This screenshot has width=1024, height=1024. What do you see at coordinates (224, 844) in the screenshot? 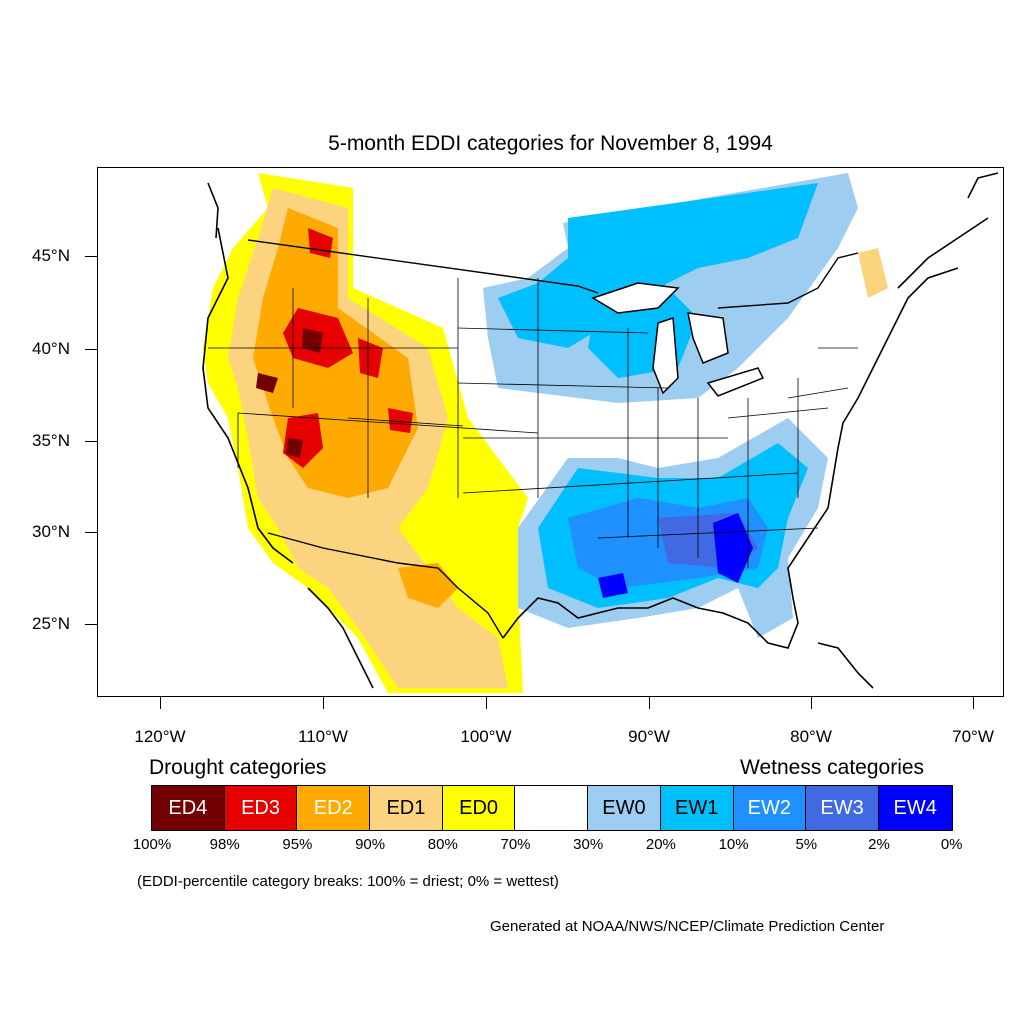
I see `legend-break-label: 98%` at bounding box center [224, 844].